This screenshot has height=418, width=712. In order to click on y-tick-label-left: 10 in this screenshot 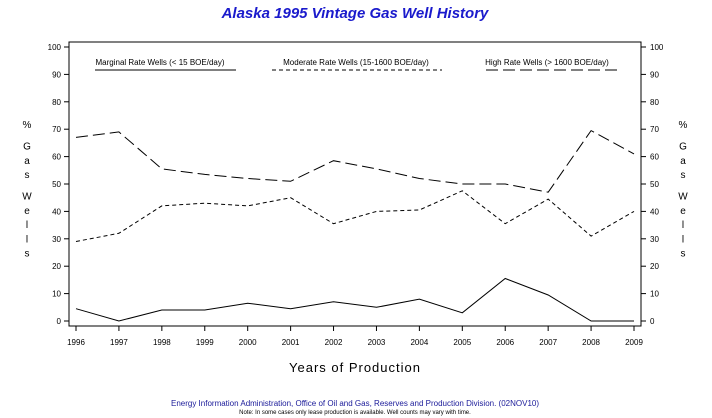, I will do `click(56, 294)`.